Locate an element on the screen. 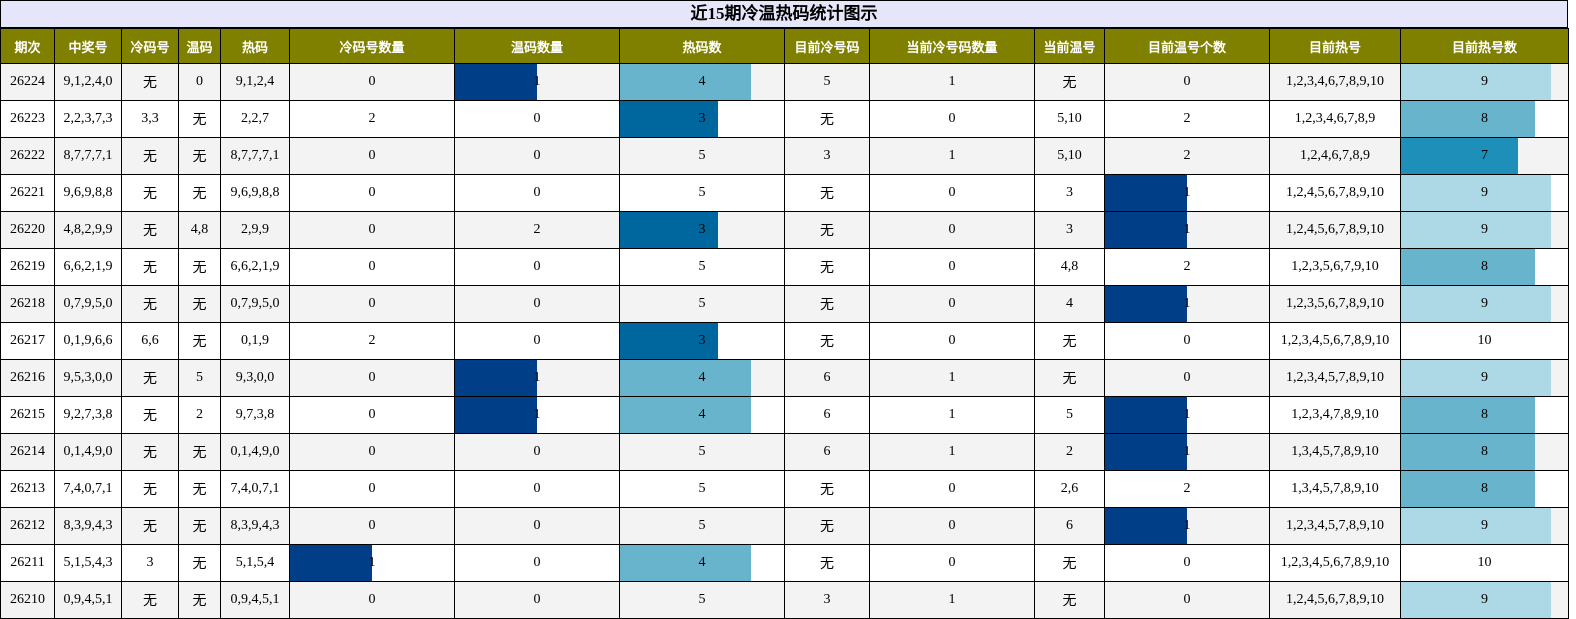  cell-warm-code: 5 is located at coordinates (199, 378).